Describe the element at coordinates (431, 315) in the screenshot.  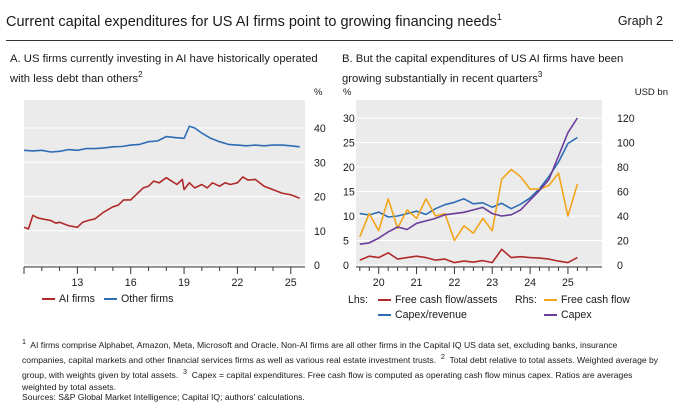
I see `legend-label-capex-revenue: Capex/revenue` at that location.